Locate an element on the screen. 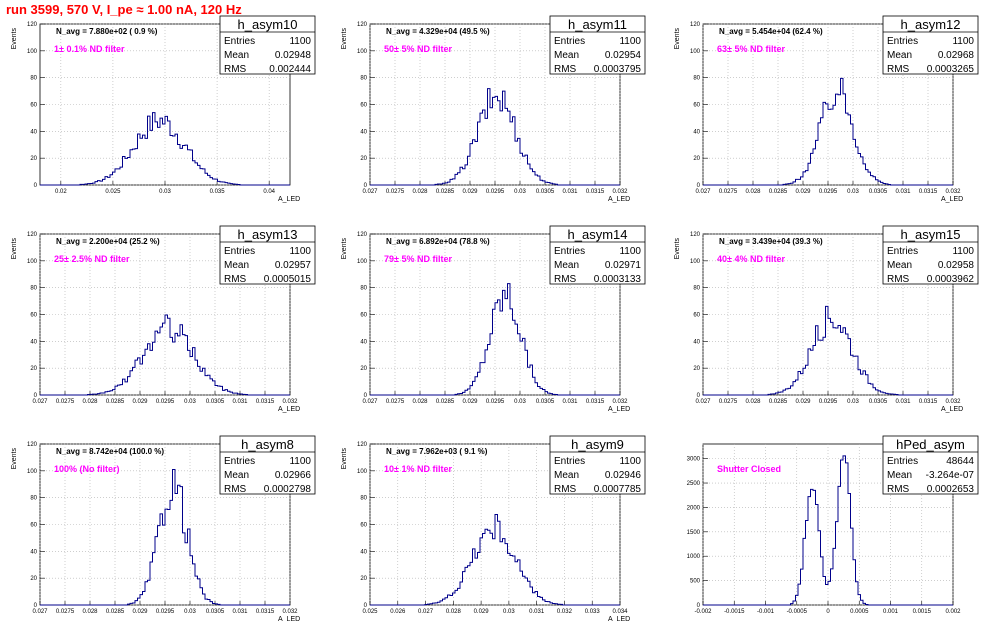 The image size is (996, 622). stat-value: 0.02948 is located at coordinates (293, 55).